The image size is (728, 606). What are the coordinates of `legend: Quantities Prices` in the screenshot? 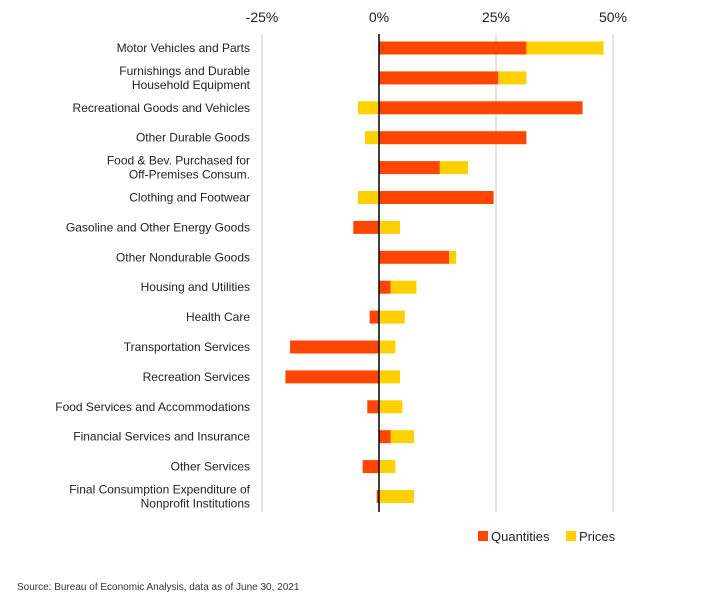 It's located at (547, 536).